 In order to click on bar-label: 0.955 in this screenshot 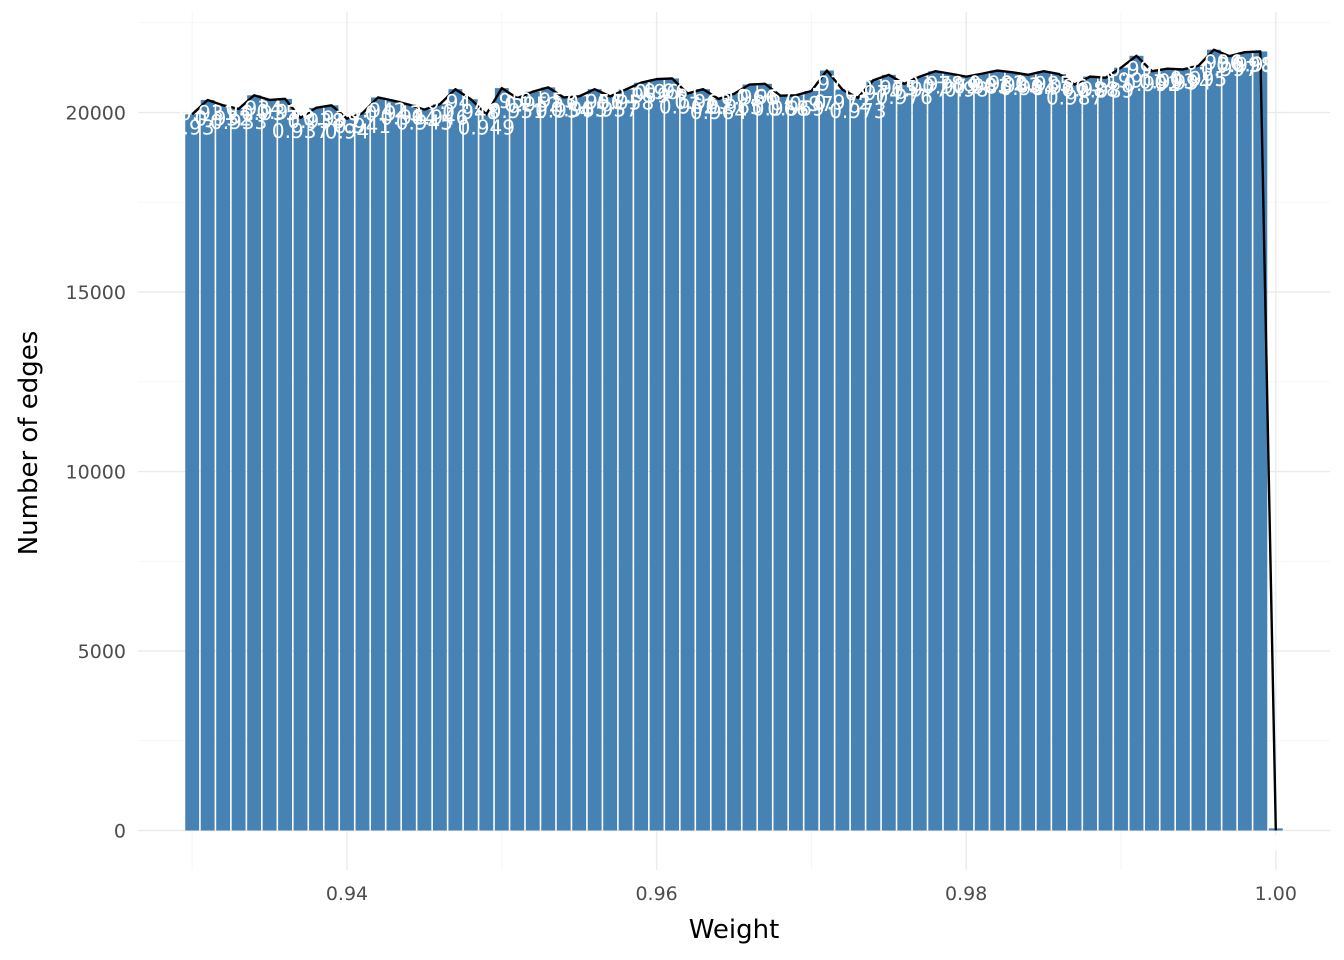, I will do `click(579, 109)`.